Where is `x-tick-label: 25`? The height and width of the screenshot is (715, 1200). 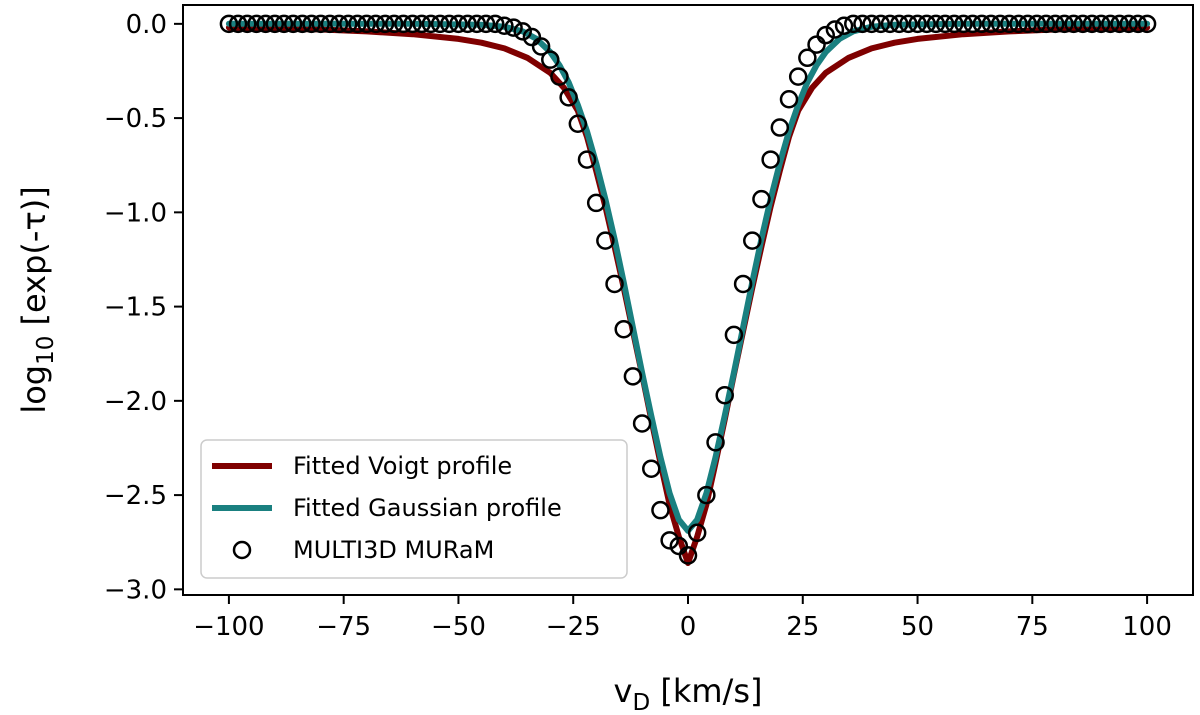 x-tick-label: 25 is located at coordinates (802, 627).